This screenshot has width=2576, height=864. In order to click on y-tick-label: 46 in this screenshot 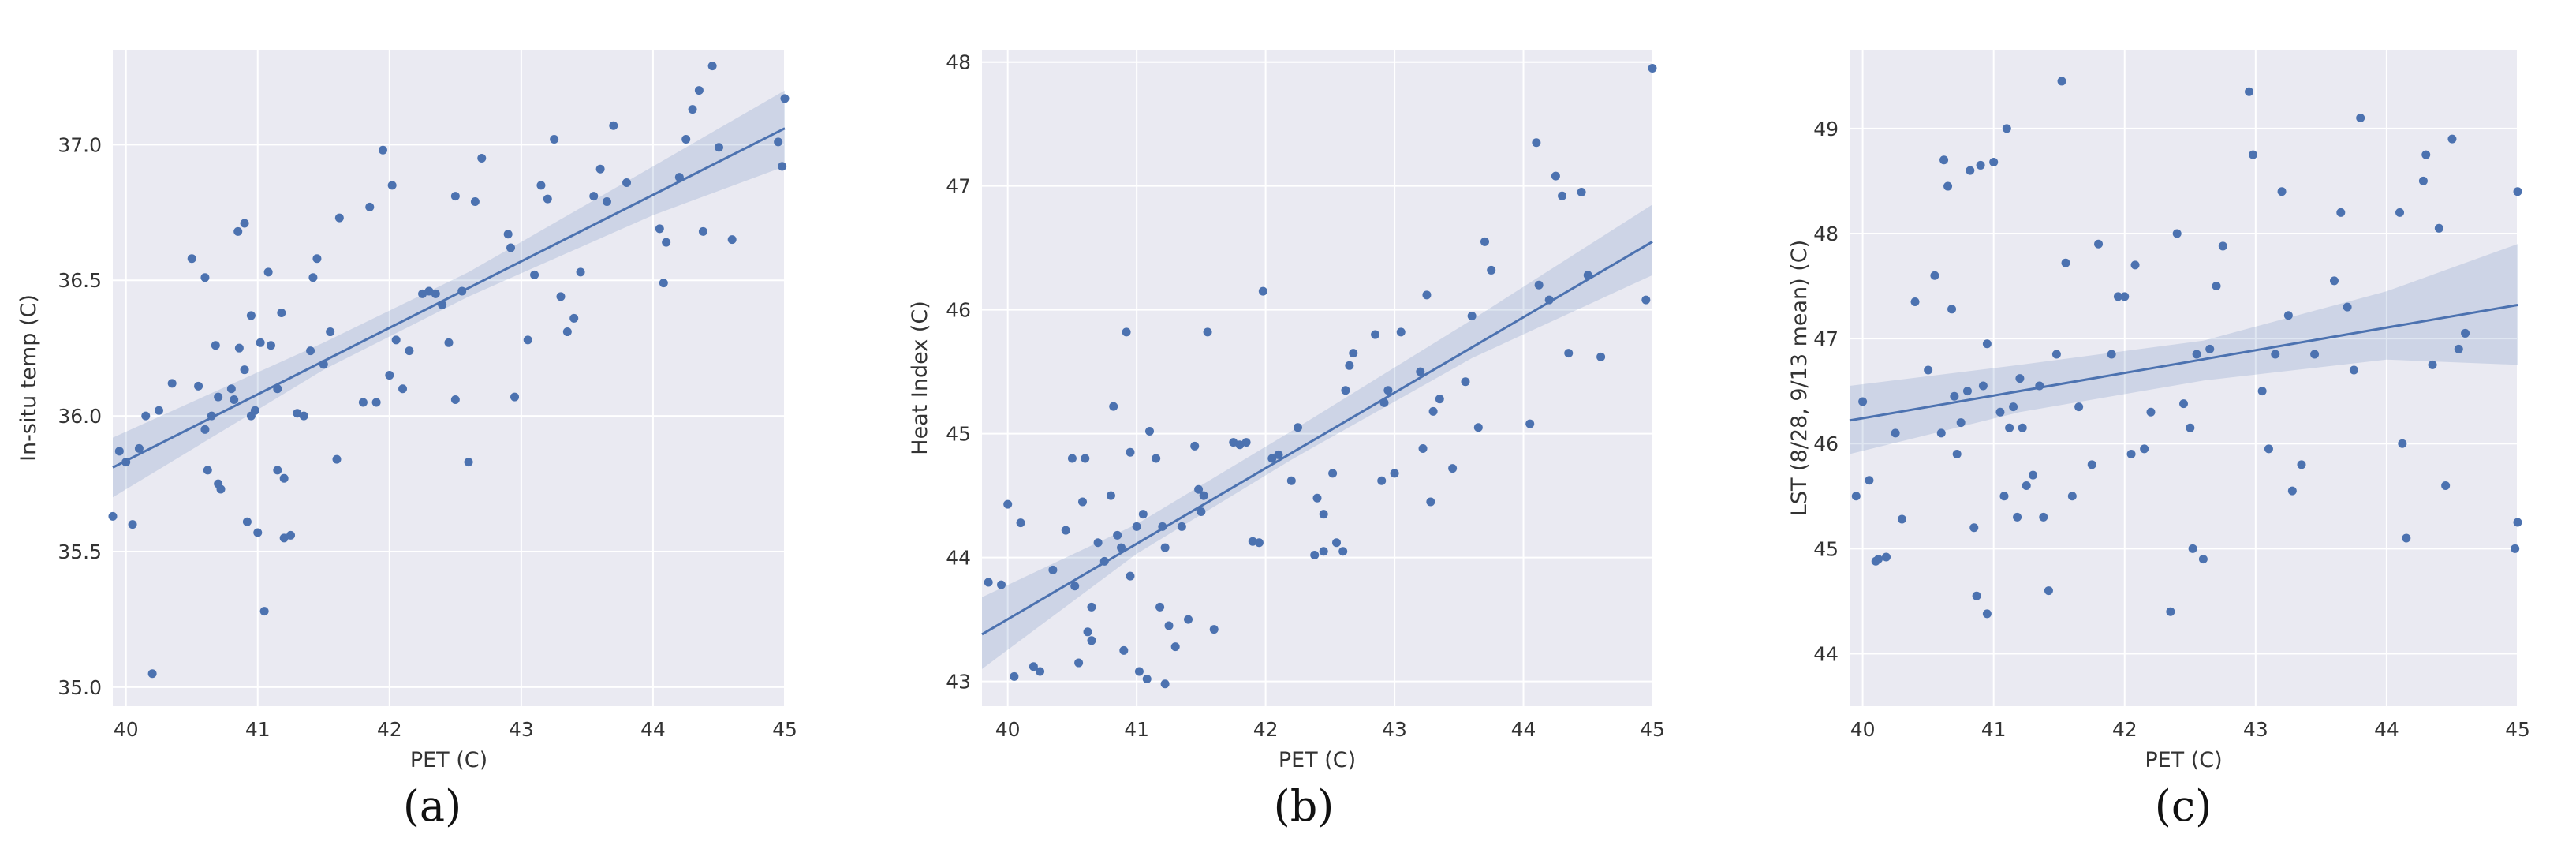, I will do `click(958, 310)`.